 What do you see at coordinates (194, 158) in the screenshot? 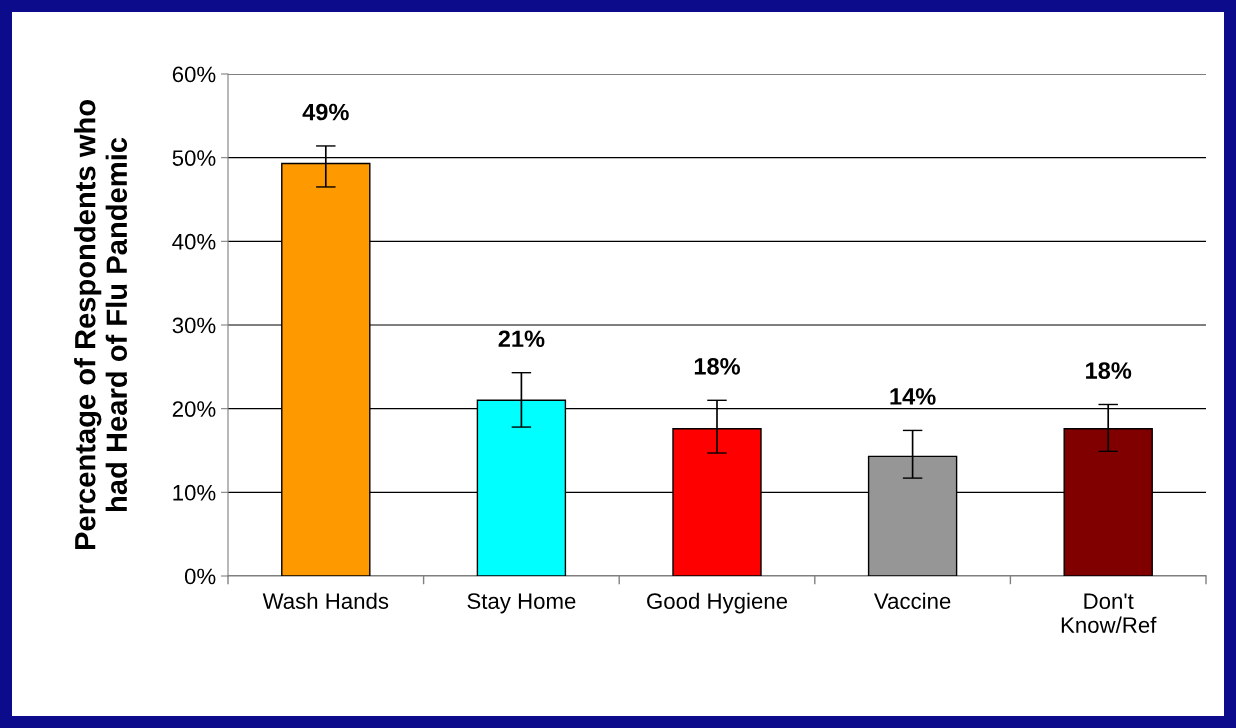
I see `y-tick-label: 50%` at bounding box center [194, 158].